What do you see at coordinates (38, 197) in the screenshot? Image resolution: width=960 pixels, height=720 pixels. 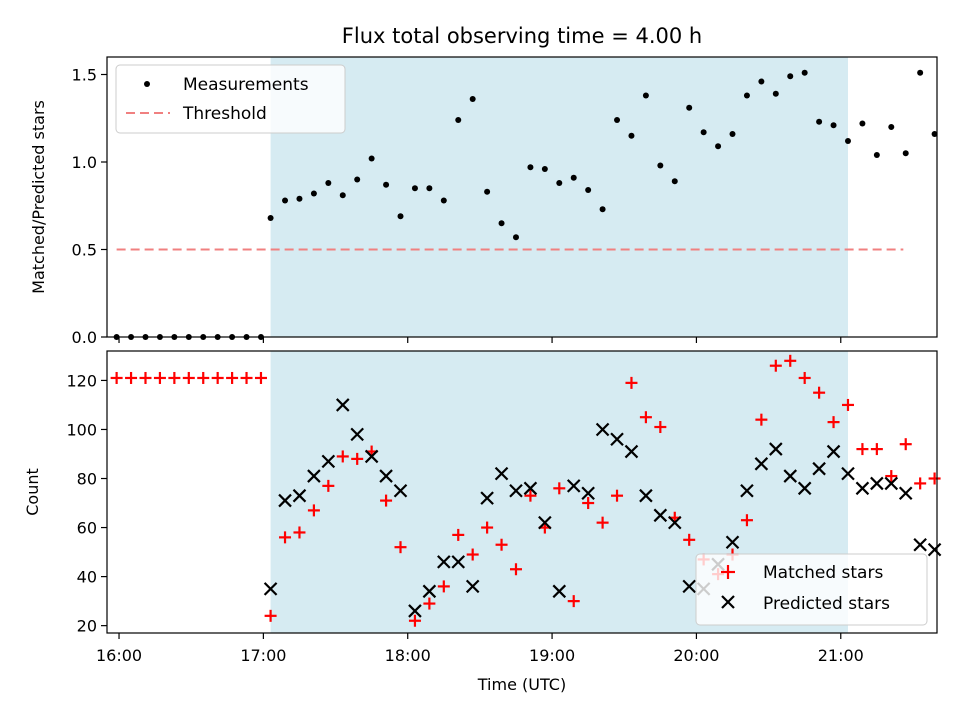 I see `top-y-axis-label: Matched/Predicted stars` at bounding box center [38, 197].